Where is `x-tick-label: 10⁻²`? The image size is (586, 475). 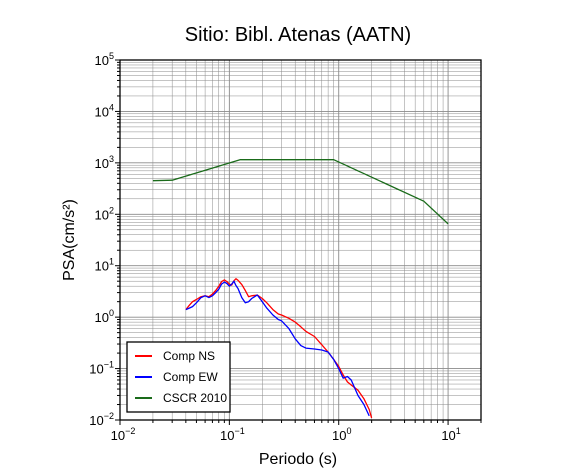 x-tick-label: 10⁻² is located at coordinates (123, 434).